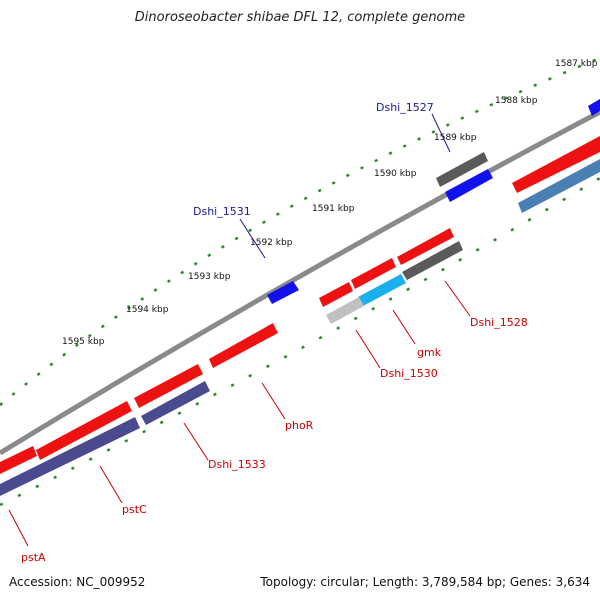 This screenshot has width=600, height=600. Describe the element at coordinates (559, 186) in the screenshot. I see `gene-steelblue-block` at that location.